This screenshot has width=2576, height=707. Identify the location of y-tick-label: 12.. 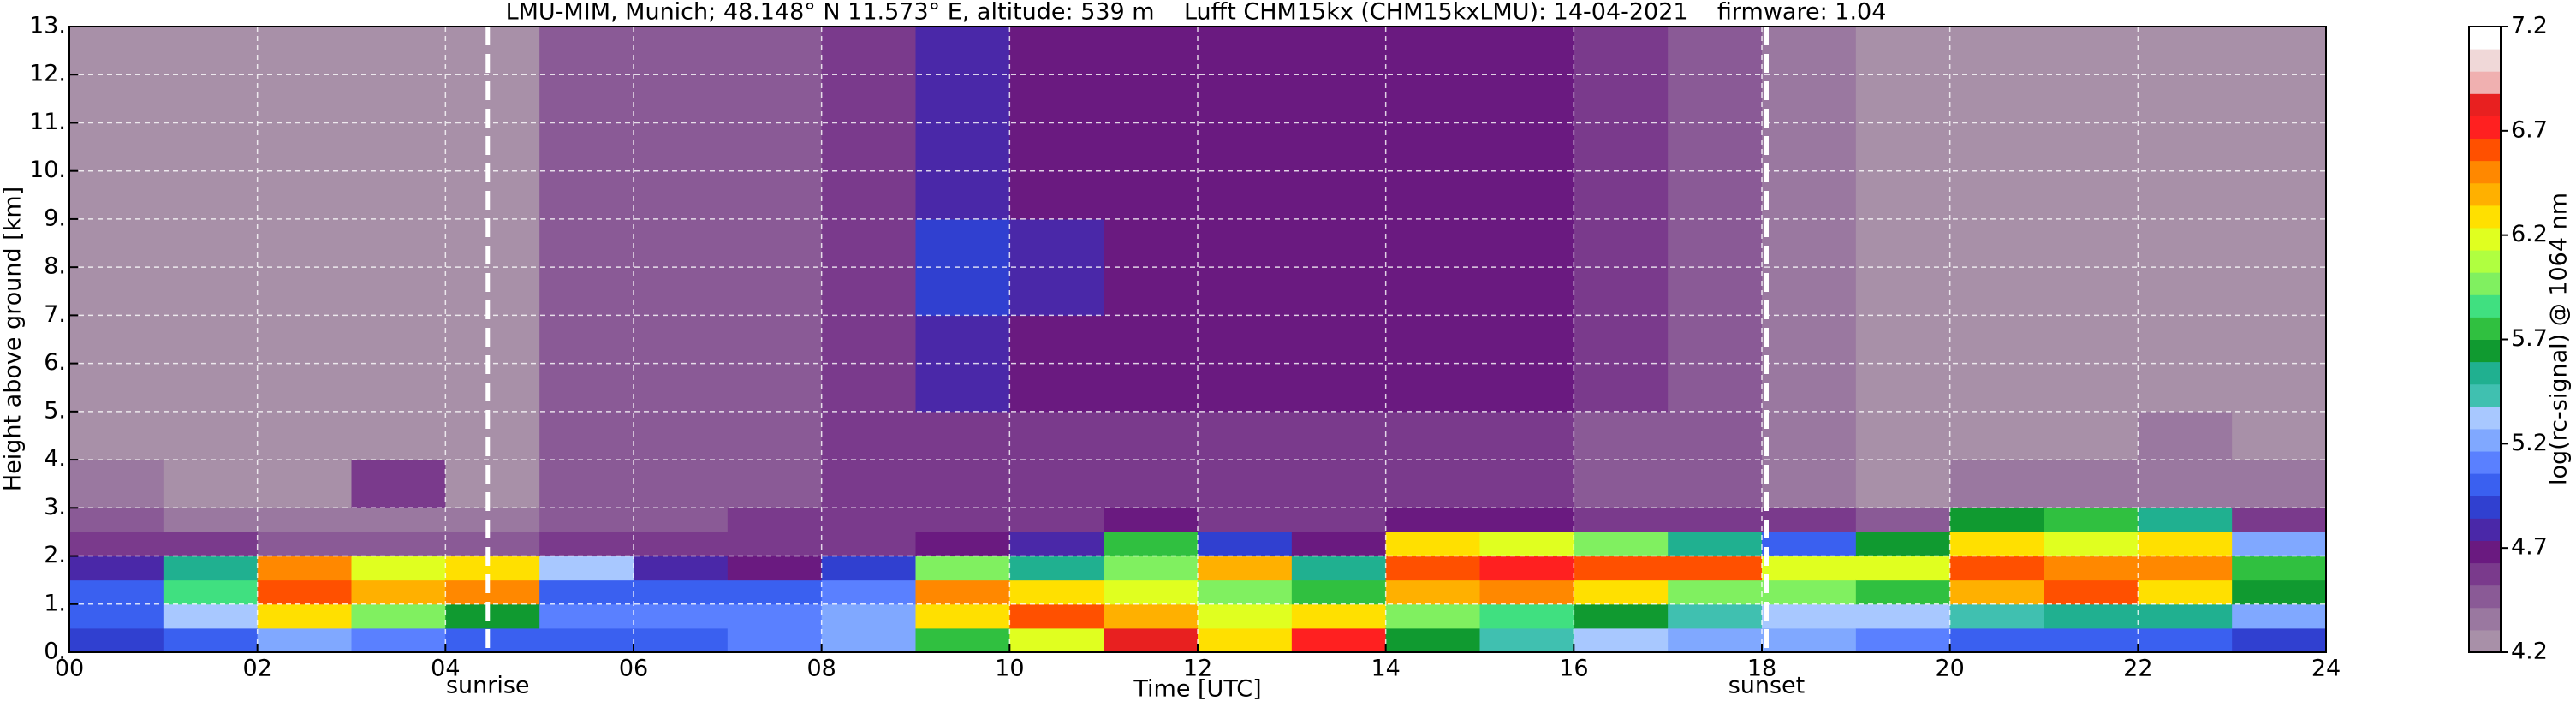
(47, 74).